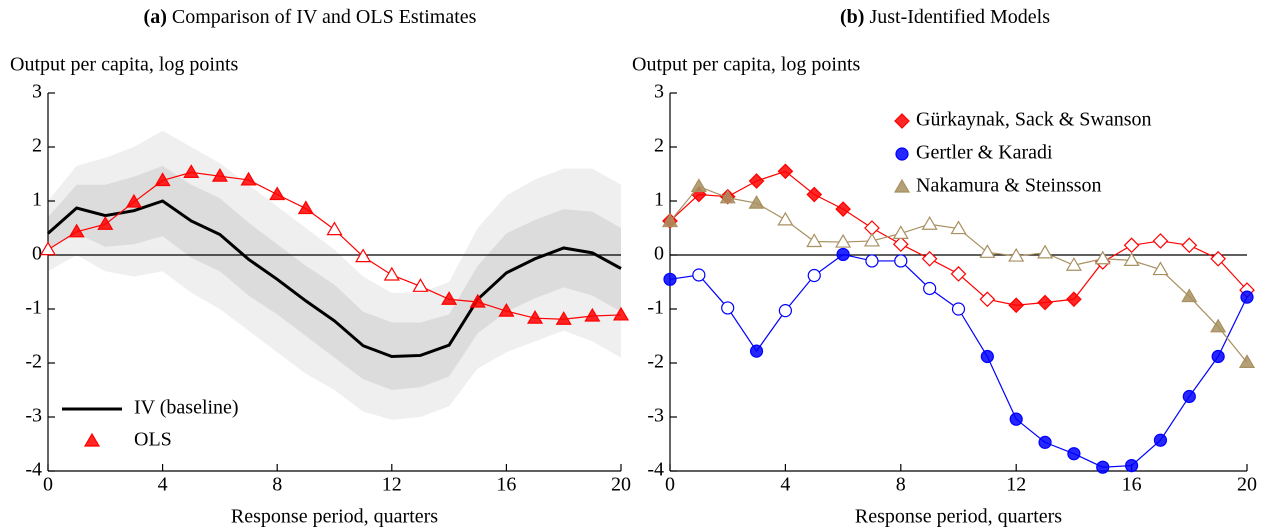 The width and height of the screenshot is (1270, 531). Describe the element at coordinates (659, 200) in the screenshot. I see `y-tick-label: 1` at that location.